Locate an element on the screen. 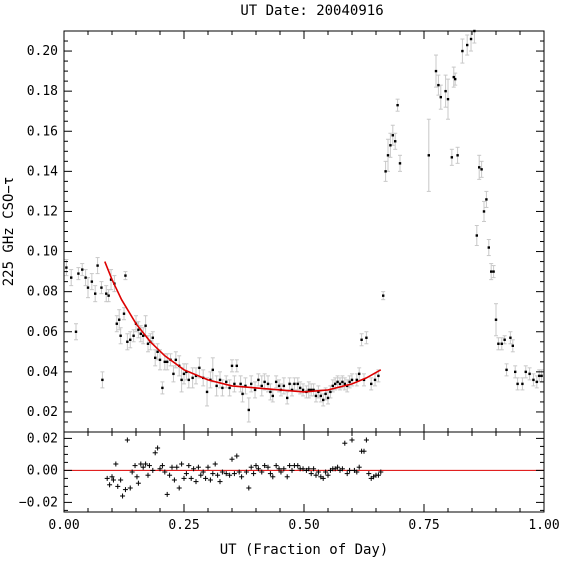 Image resolution: width=574 pixels, height=574 pixels. main-ytick-labels: 0.02 0.04 0.06 0.08 0.10 0.12 0.14 0.16 0.18 0.20 is located at coordinates (42, 232).